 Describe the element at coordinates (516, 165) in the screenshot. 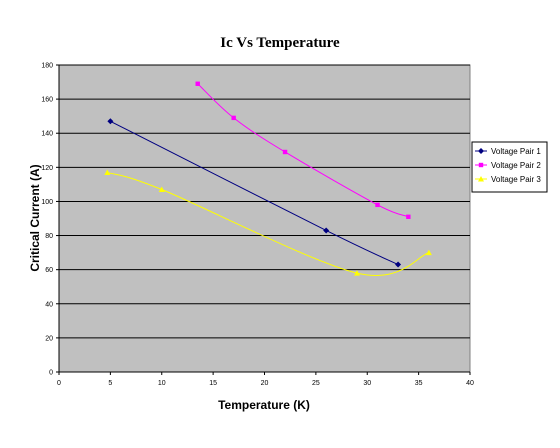

I see `legend-label: Voltage Pair 2` at that location.